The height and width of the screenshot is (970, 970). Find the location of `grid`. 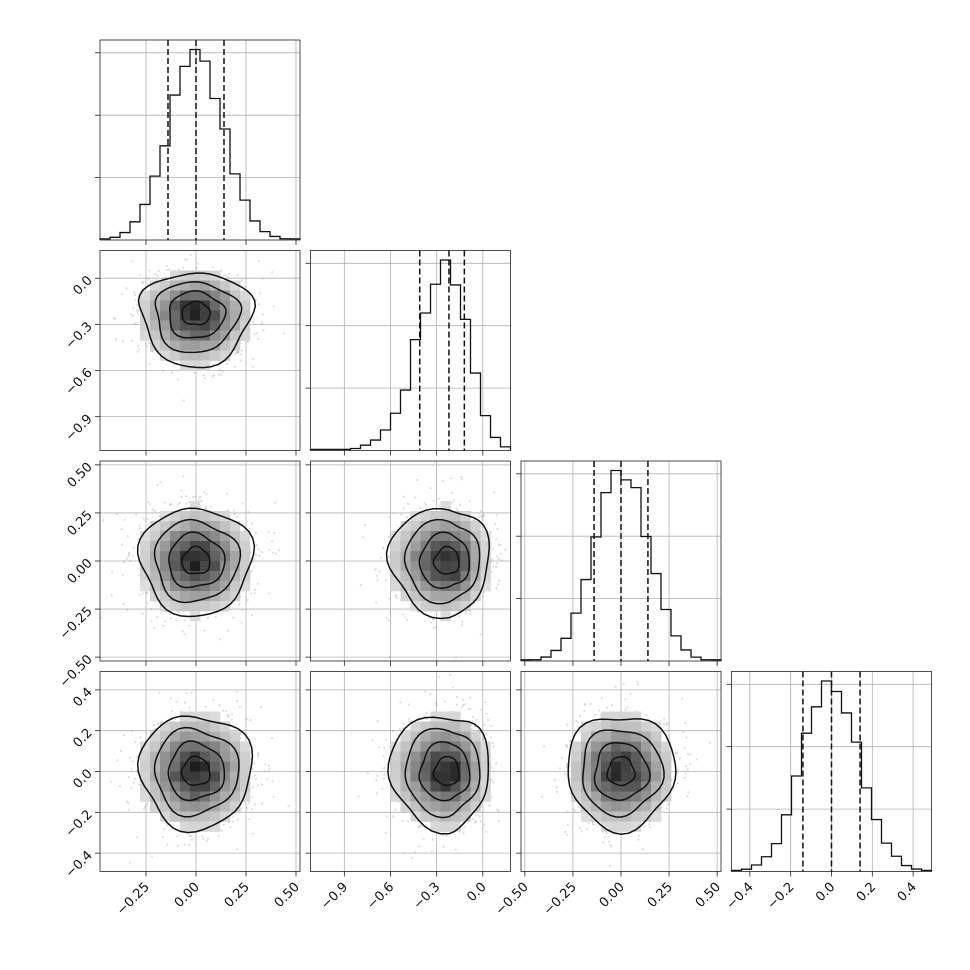

grid is located at coordinates (410, 771).